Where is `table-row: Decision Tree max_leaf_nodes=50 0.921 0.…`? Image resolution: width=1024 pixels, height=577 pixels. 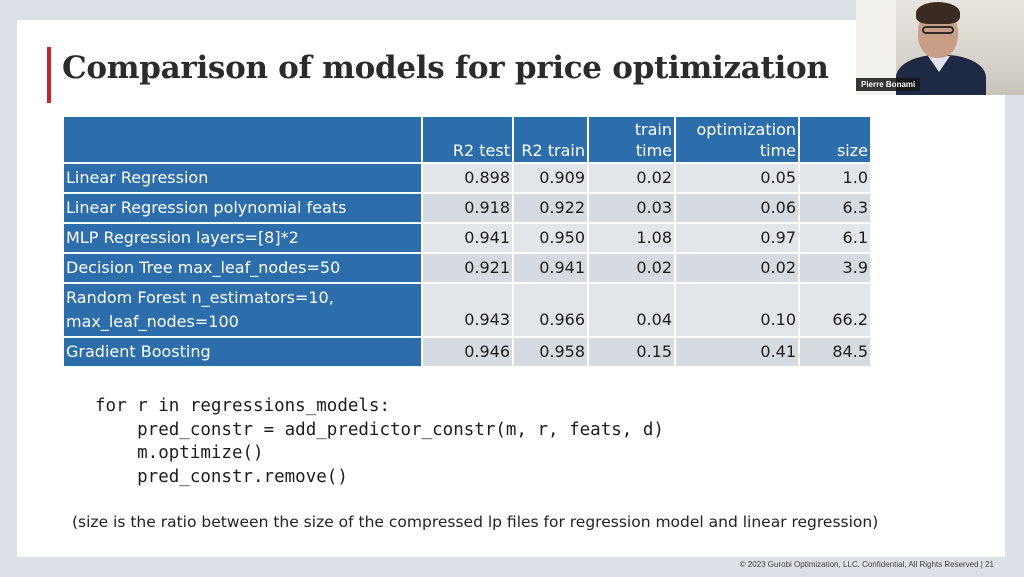 table-row: Decision Tree max_leaf_nodes=50 0.921 0.… is located at coordinates (467, 268).